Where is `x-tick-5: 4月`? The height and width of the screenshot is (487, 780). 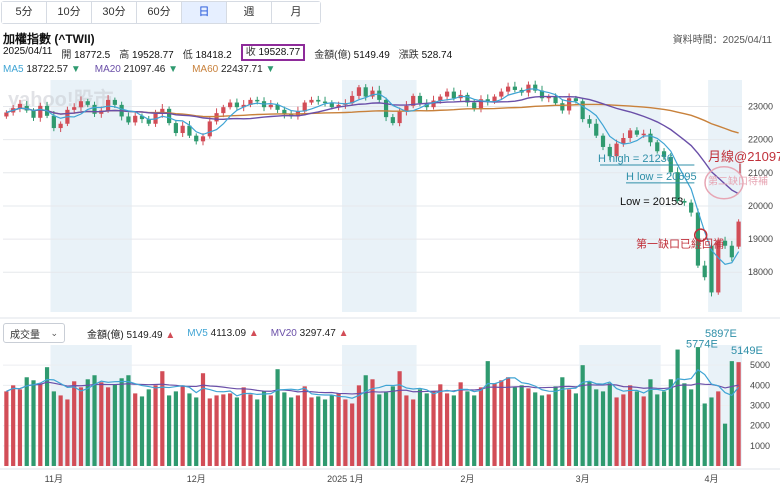
x-tick-5: 4月 is located at coordinates (711, 479).